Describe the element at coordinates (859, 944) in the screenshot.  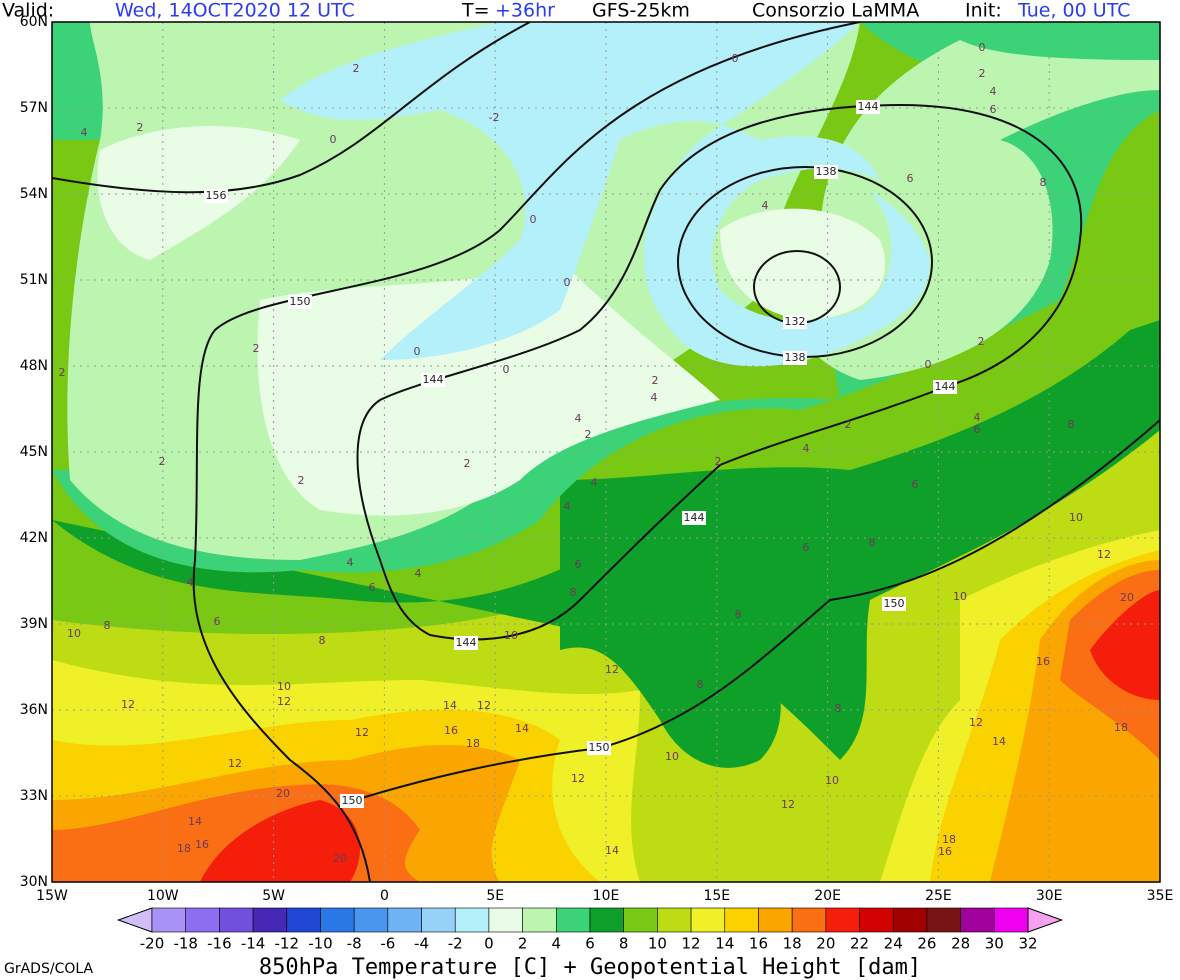
I see `colorbar-tick-label: 22` at that location.